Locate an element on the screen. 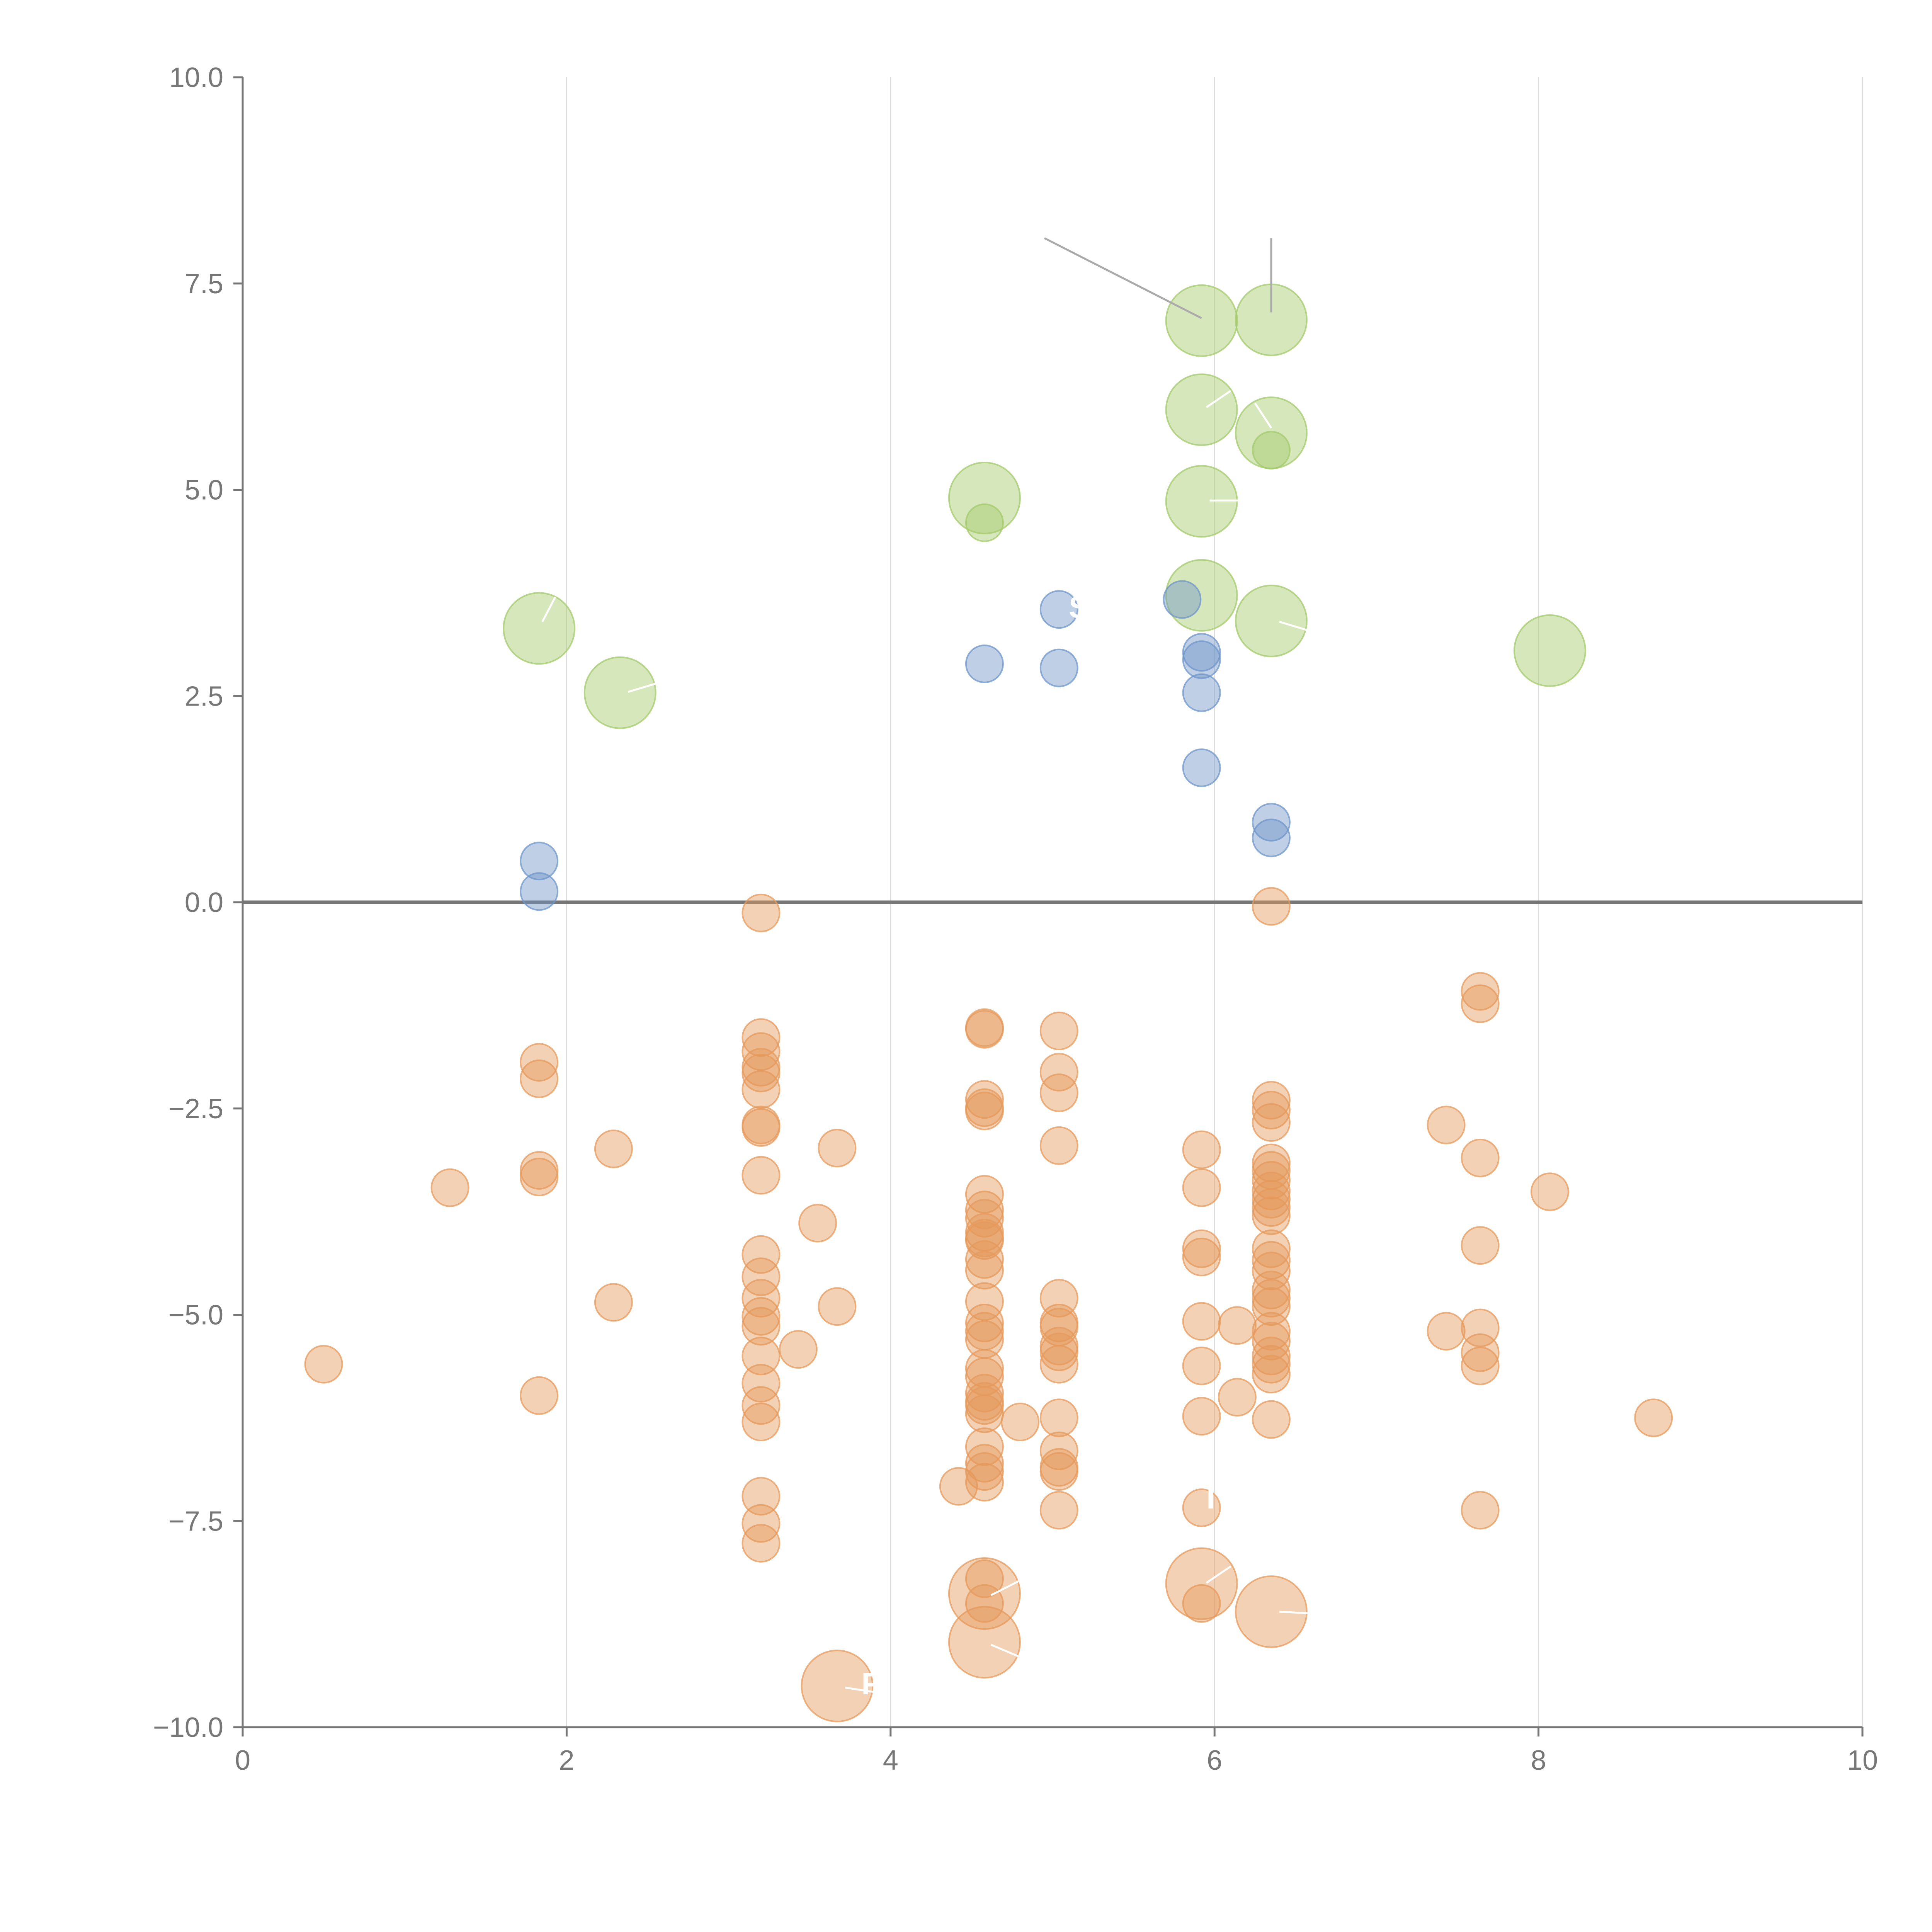 The width and height of the screenshot is (1932, 1932). y-tick-label: −10.0 is located at coordinates (188, 1728).